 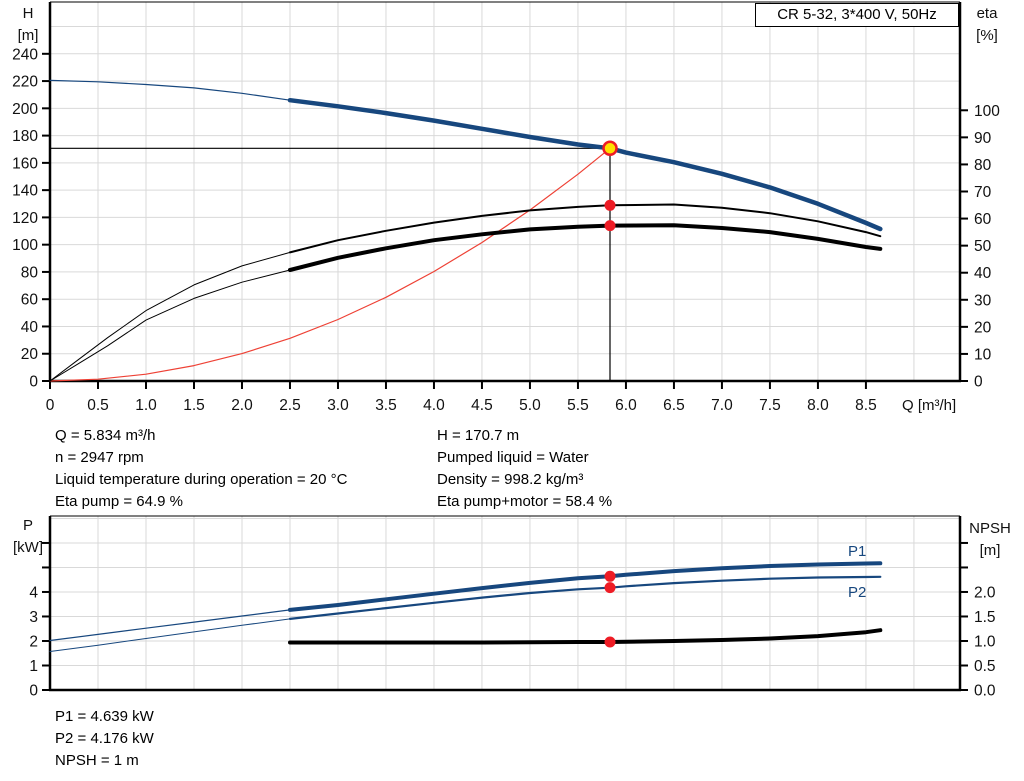 What do you see at coordinates (866, 405) in the screenshot?
I see `svg-text: 8.5` at bounding box center [866, 405].